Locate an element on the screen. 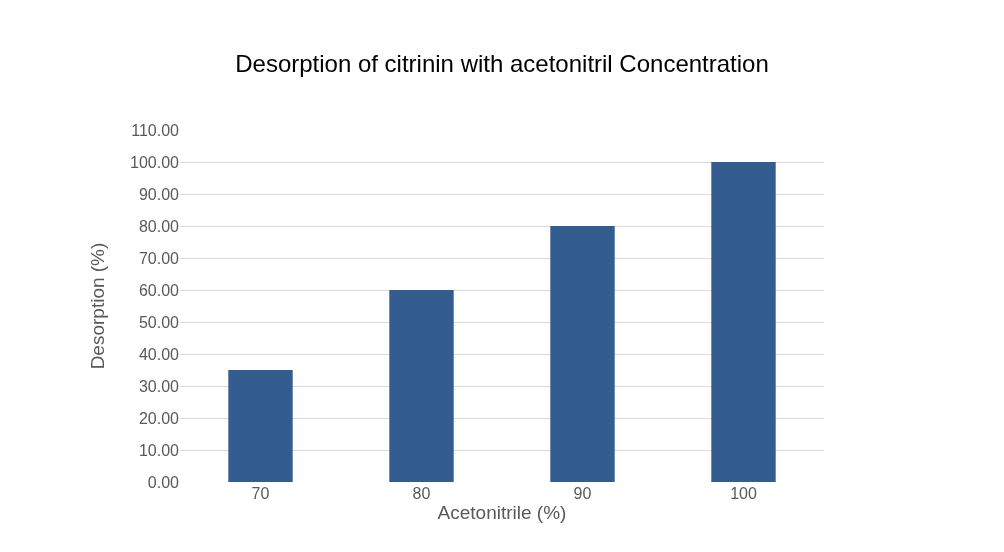  y-tick-label: 30.00 is located at coordinates (159, 386).